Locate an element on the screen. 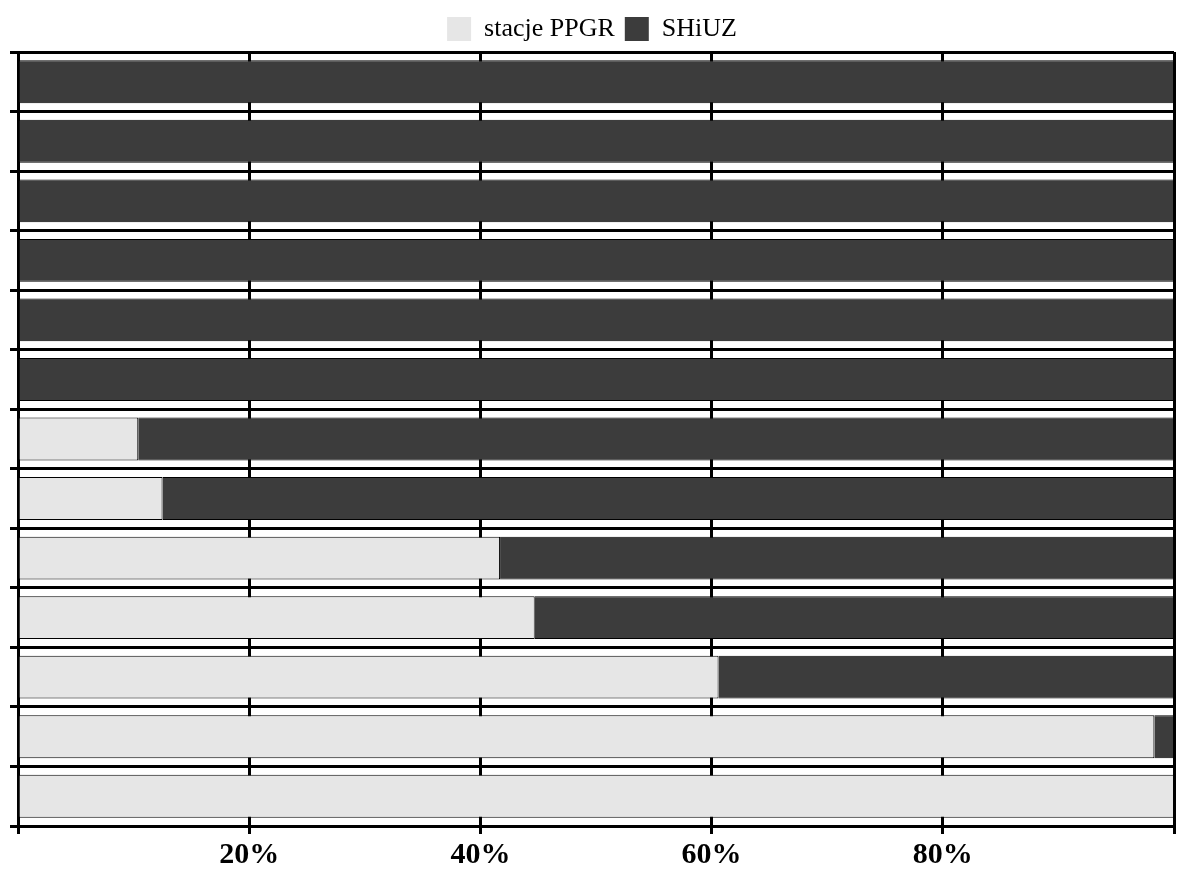 This screenshot has height=886, width=1188. x-tick-label: 40% is located at coordinates (480, 852).